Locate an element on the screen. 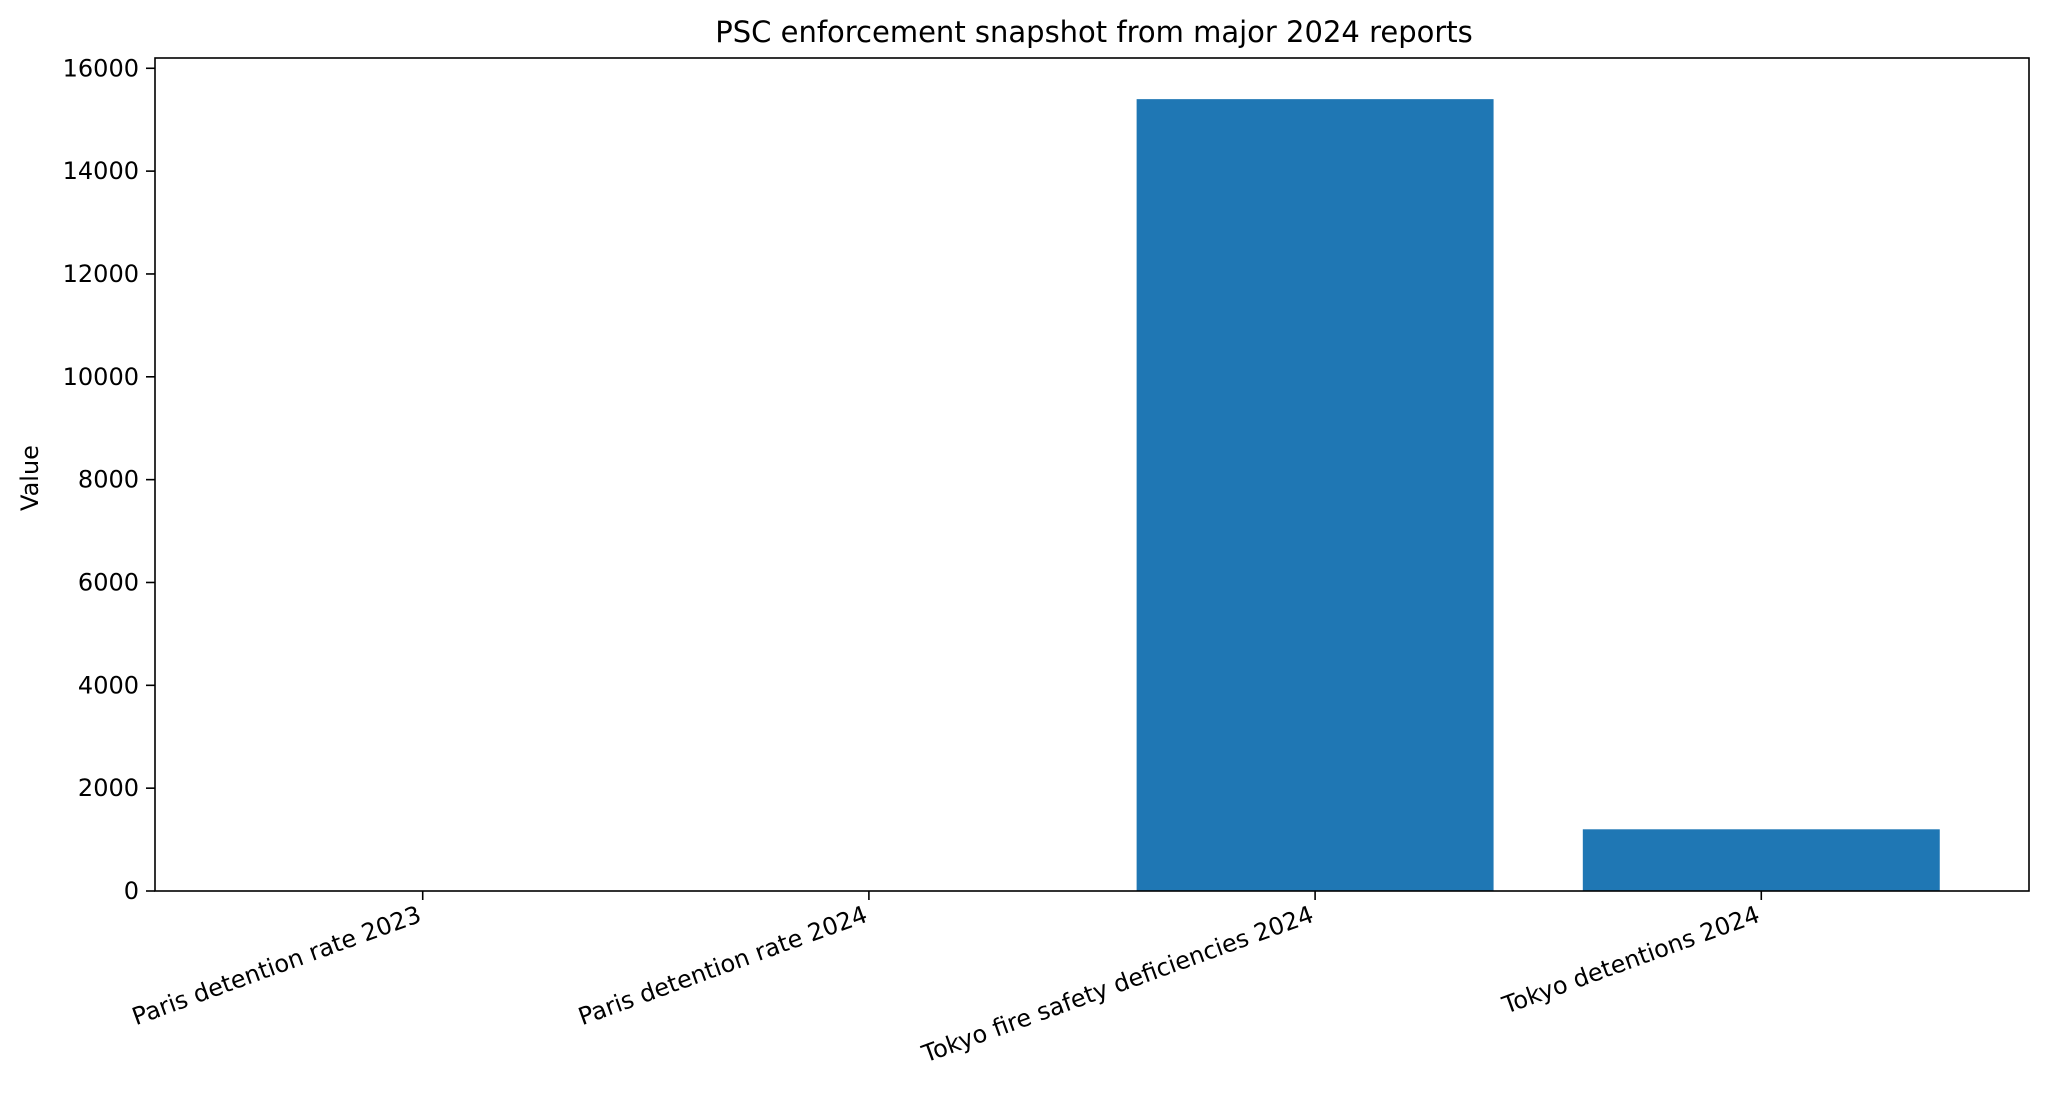 This screenshot has height=1106, width=2048. x-tick-label-2: Tokyo fire safety deficiencies 2024 is located at coordinates (1117, 984).